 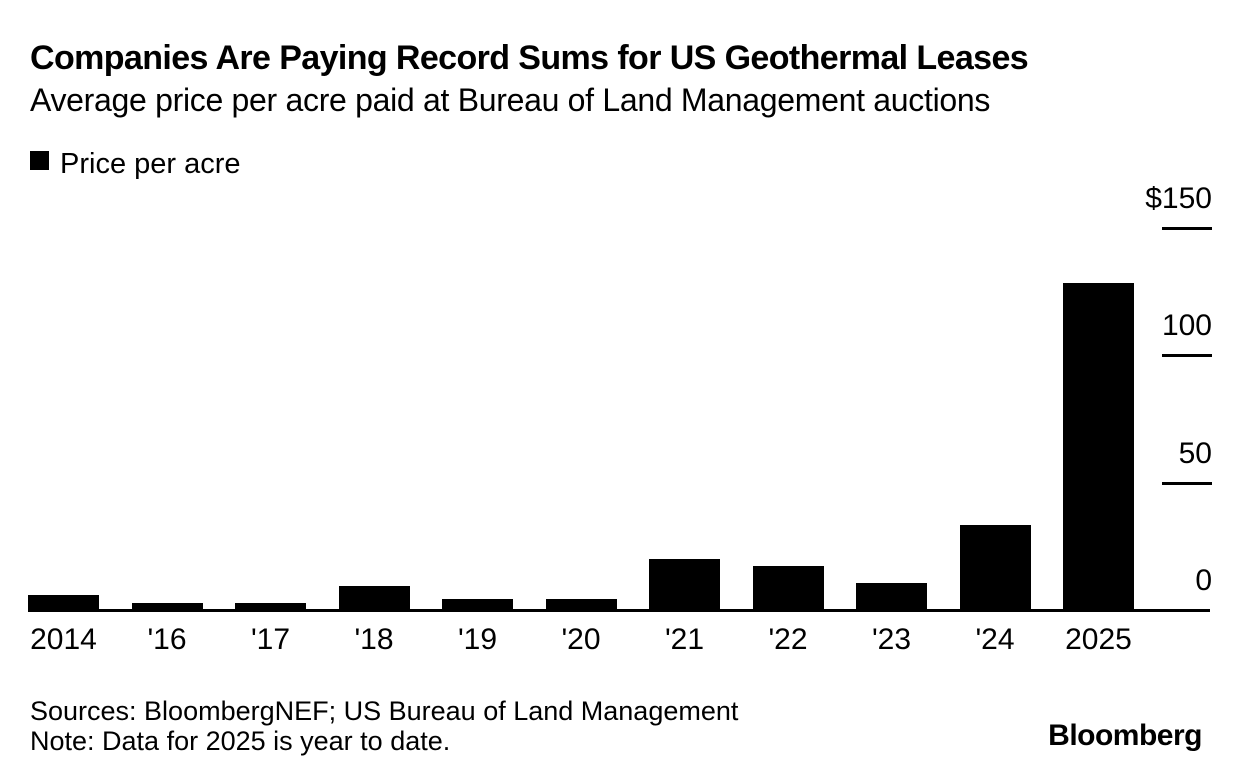 I want to click on x-label-2014: 2014, so click(x=63, y=639).